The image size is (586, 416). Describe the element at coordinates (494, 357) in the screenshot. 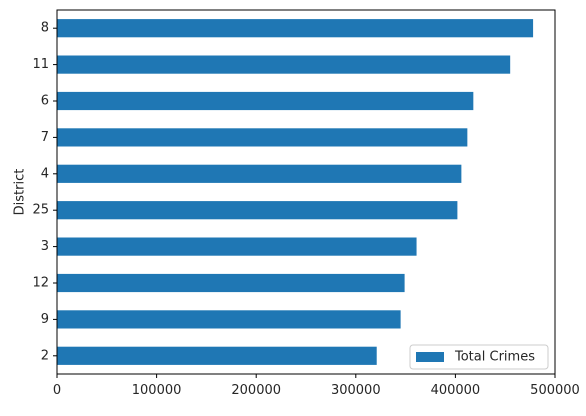

I see `legend-entry-label: Total Crimes` at that location.